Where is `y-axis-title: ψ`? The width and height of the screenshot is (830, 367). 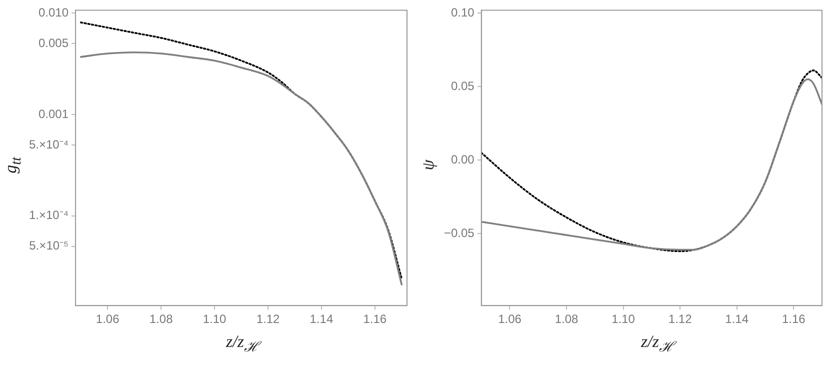 y-axis-title: ψ is located at coordinates (428, 165).